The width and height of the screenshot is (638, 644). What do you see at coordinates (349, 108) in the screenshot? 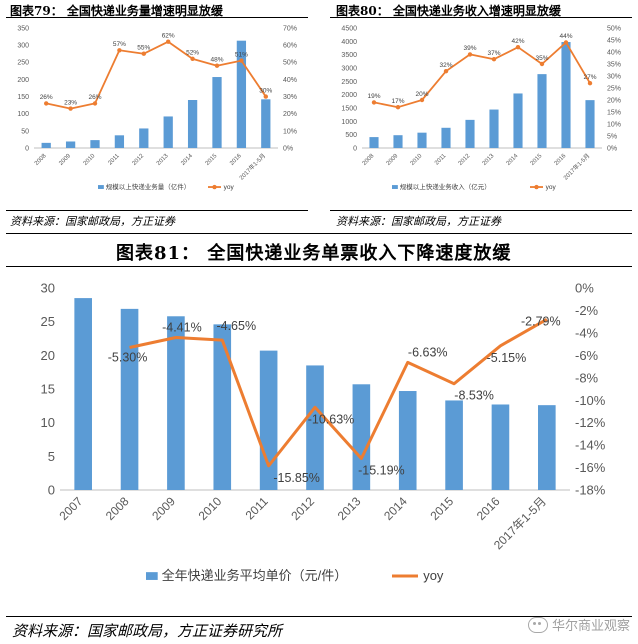
I see `left-tick-label: 1500` at bounding box center [349, 108].